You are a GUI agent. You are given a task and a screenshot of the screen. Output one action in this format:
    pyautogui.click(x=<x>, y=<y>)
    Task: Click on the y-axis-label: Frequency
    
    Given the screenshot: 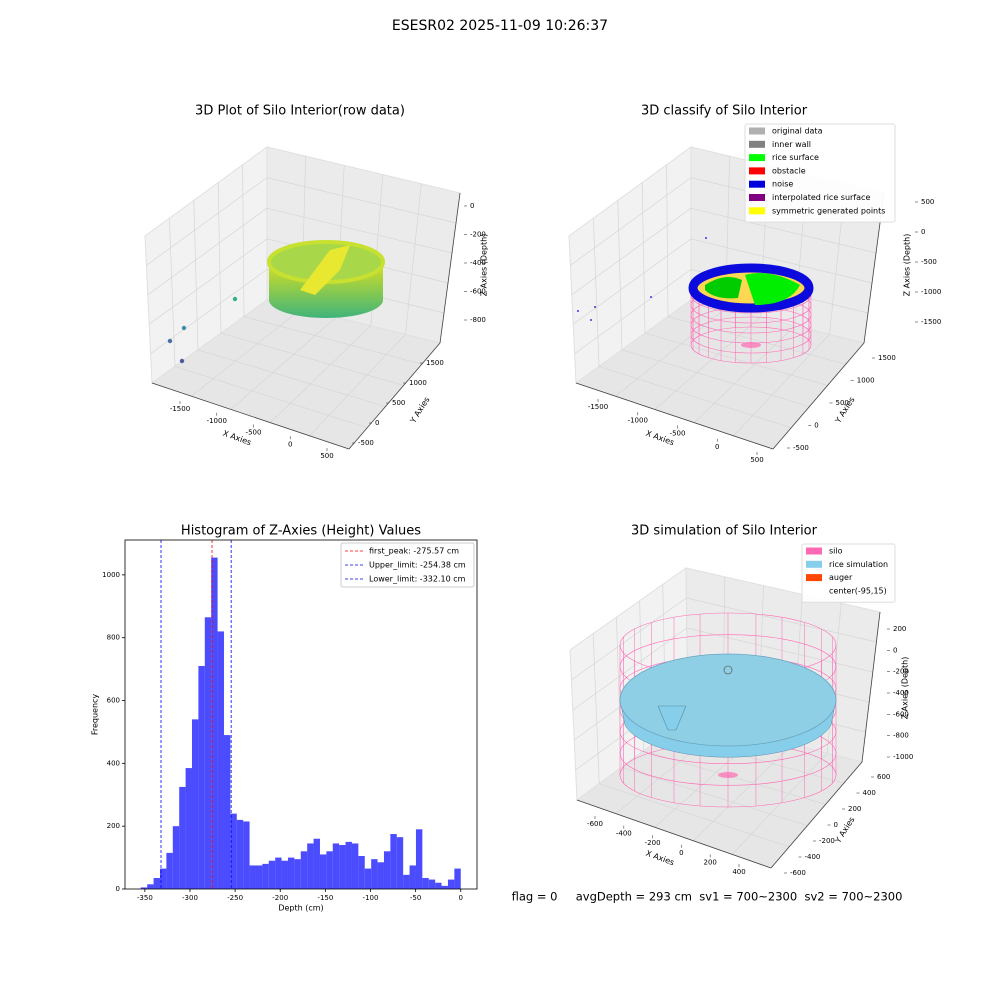 What is the action you would take?
    pyautogui.click(x=95, y=715)
    